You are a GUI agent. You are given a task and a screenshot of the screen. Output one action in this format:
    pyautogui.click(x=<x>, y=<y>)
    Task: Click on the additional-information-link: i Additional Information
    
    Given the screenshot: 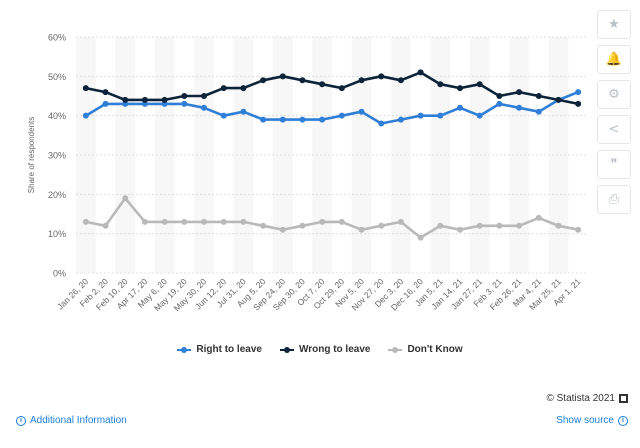 What is the action you would take?
    pyautogui.click(x=71, y=420)
    